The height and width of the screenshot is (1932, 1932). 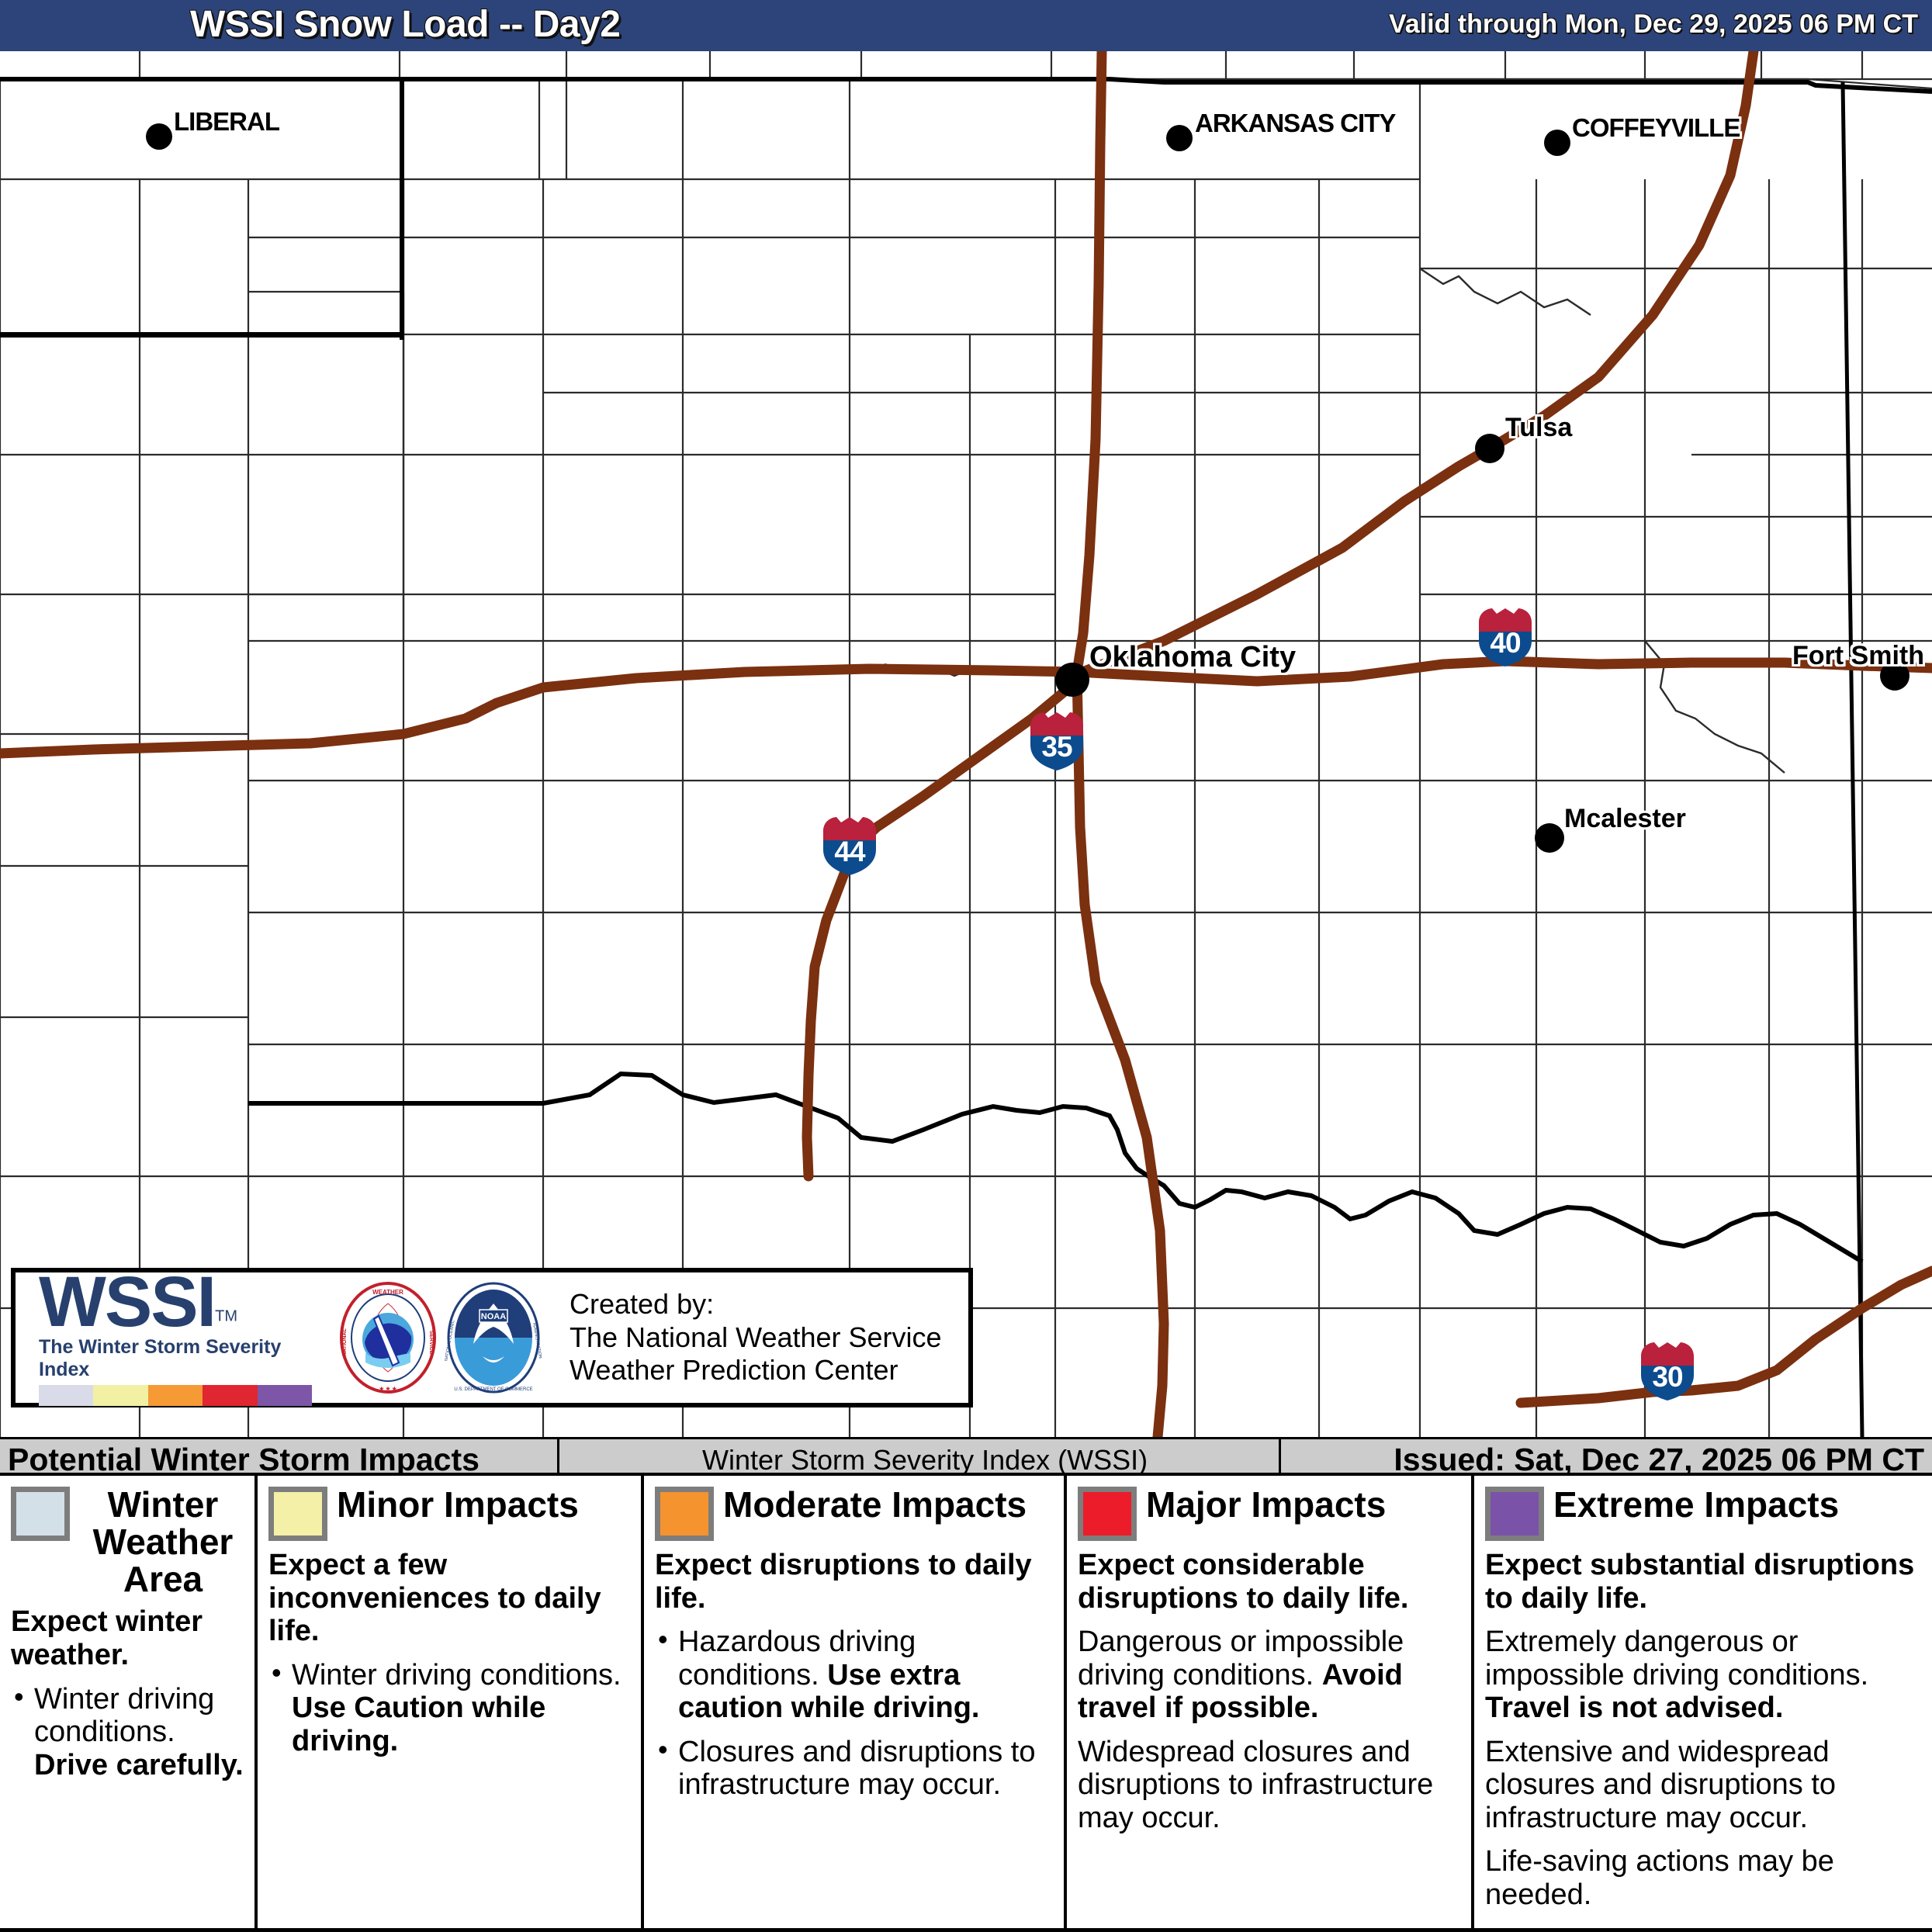 I want to click on red-river-boundary, so click(x=1056, y=1167).